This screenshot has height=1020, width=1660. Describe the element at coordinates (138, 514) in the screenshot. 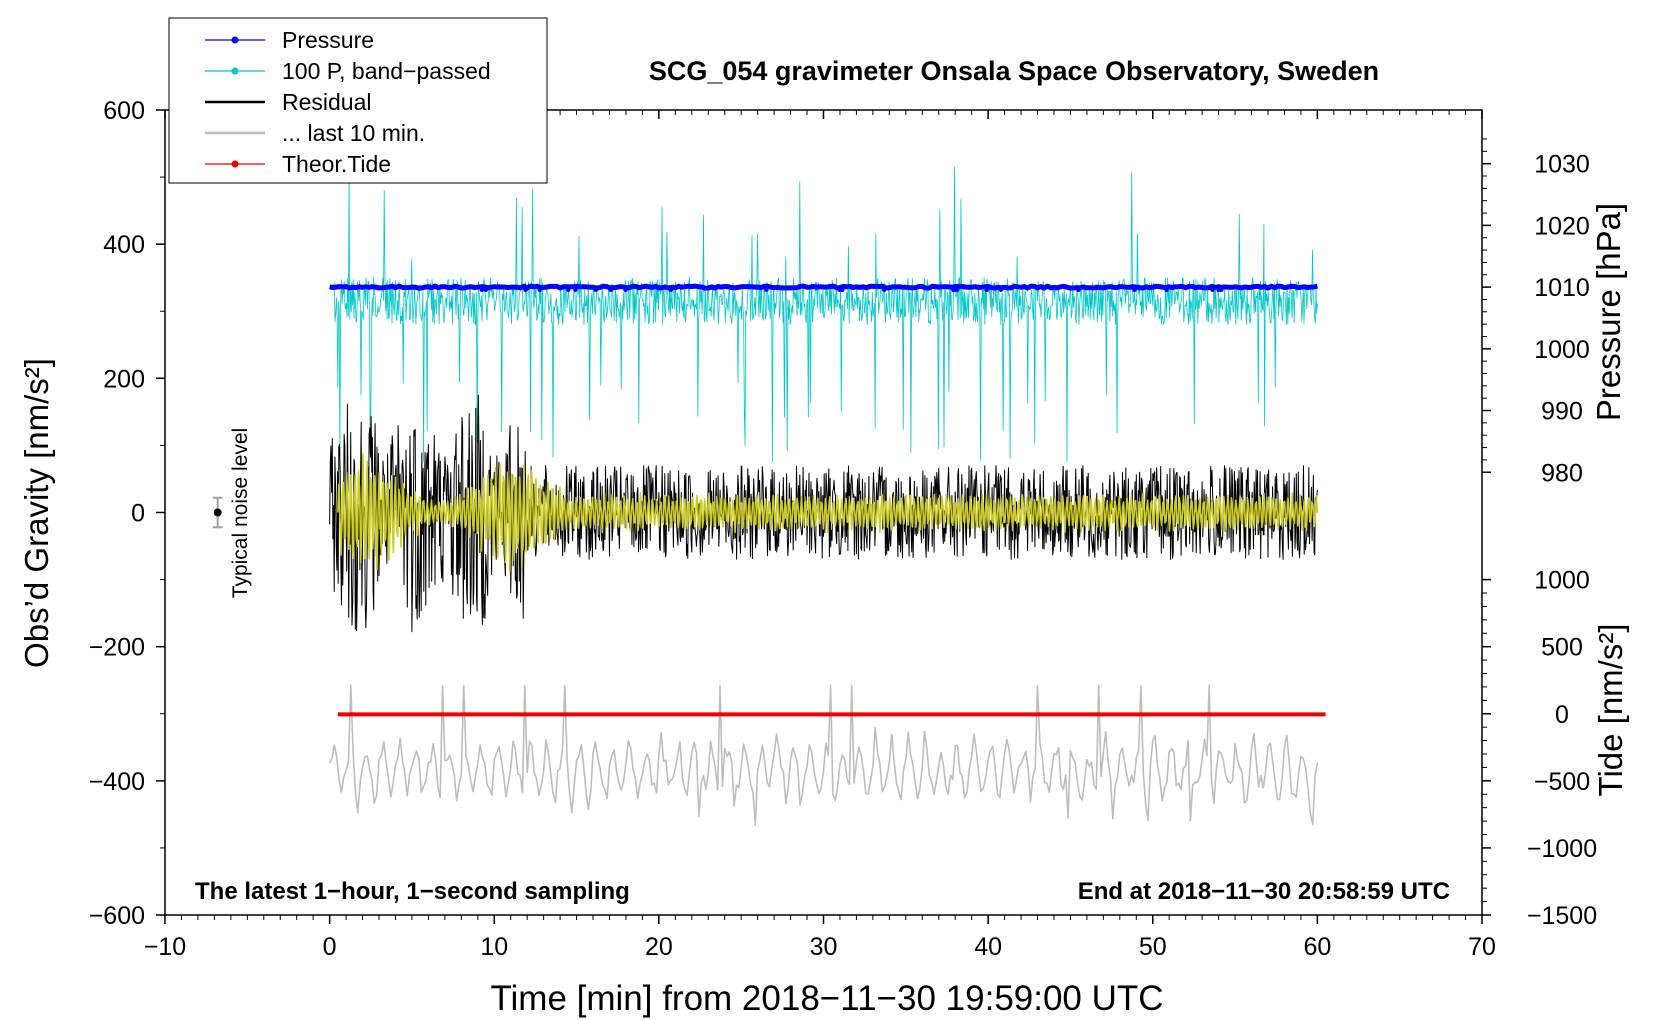

I see `y-tick-label: 0` at that location.